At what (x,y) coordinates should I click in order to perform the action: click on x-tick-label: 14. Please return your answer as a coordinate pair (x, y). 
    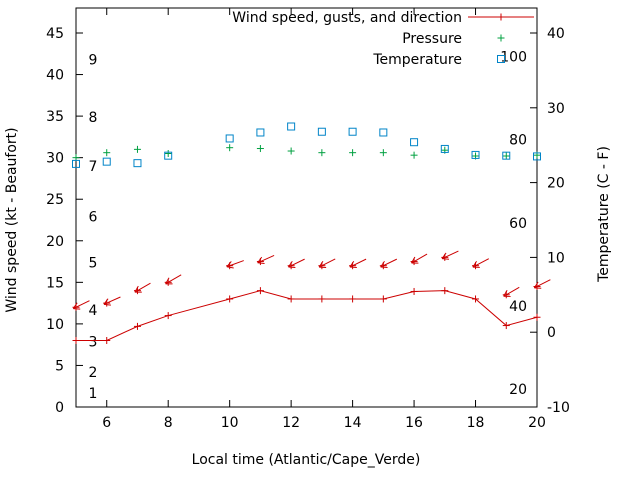
    Looking at the image, I should click on (353, 423).